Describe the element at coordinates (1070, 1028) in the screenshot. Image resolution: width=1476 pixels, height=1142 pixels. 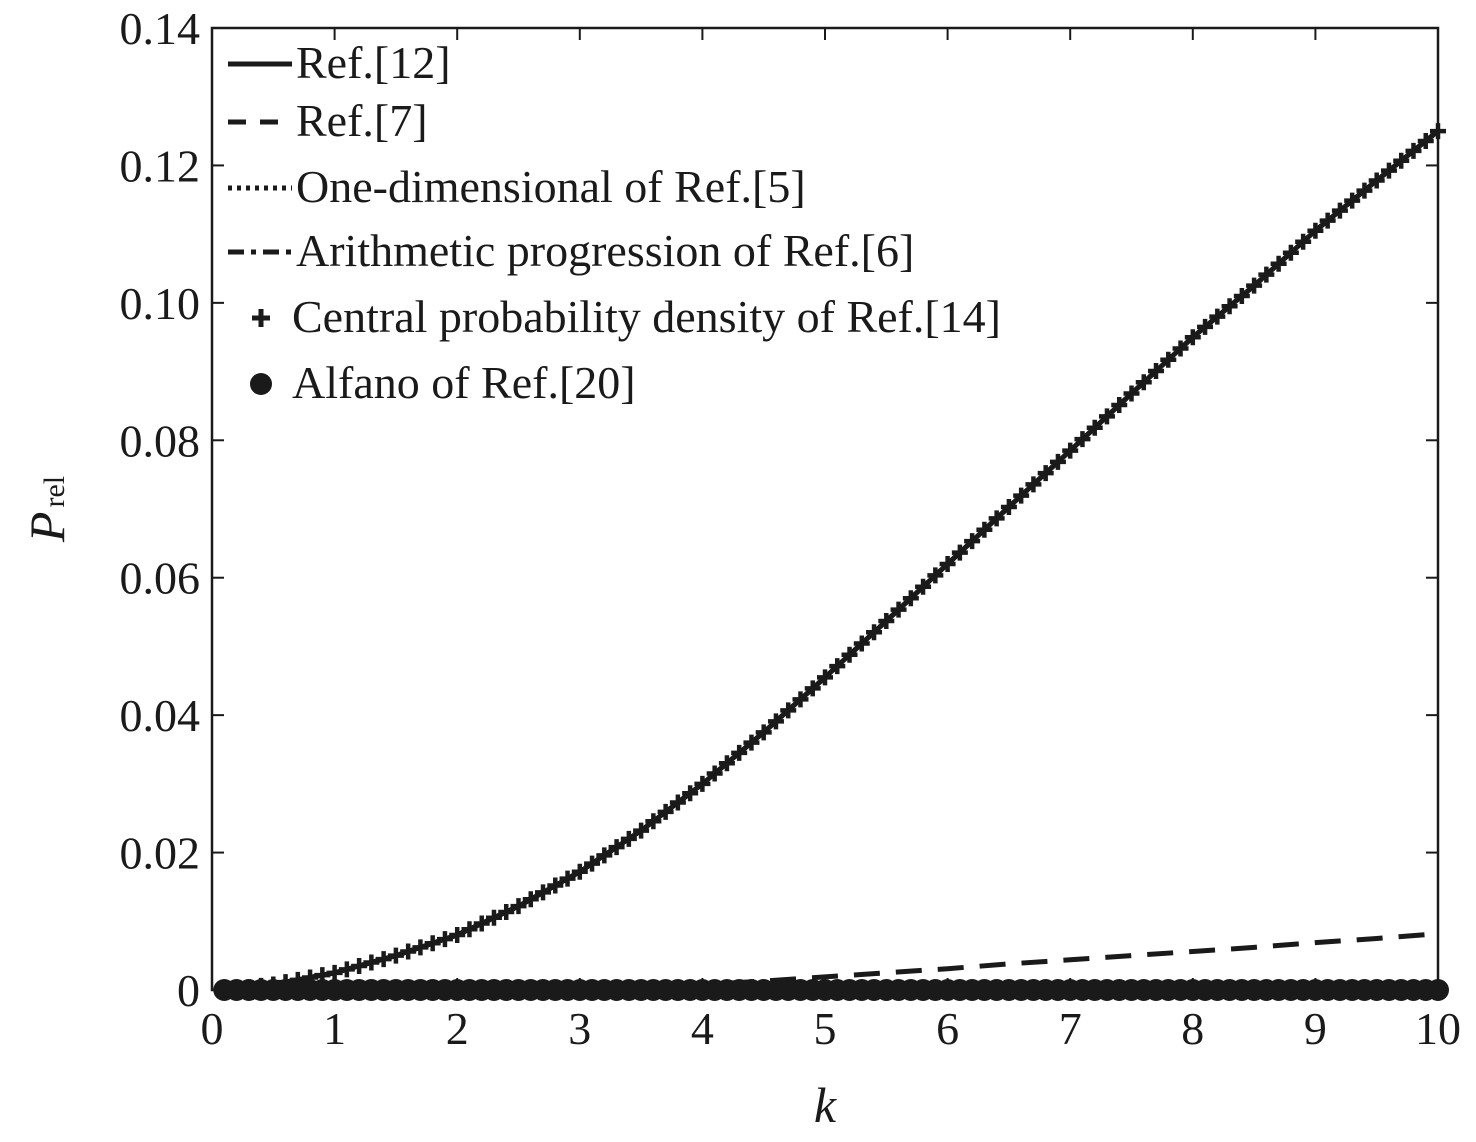
I see `x-tick-label: 7` at that location.